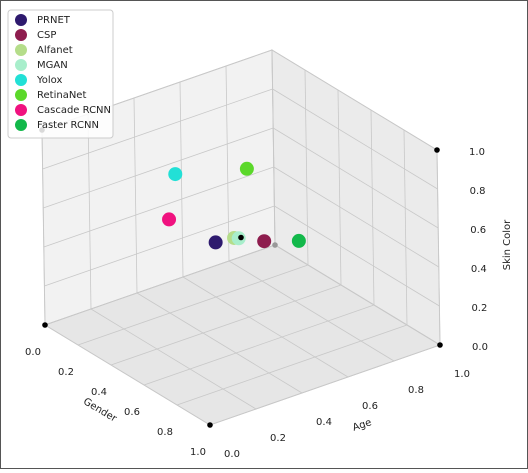  What do you see at coordinates (132, 412) in the screenshot?
I see `x-tick-label: 0.6` at bounding box center [132, 412].